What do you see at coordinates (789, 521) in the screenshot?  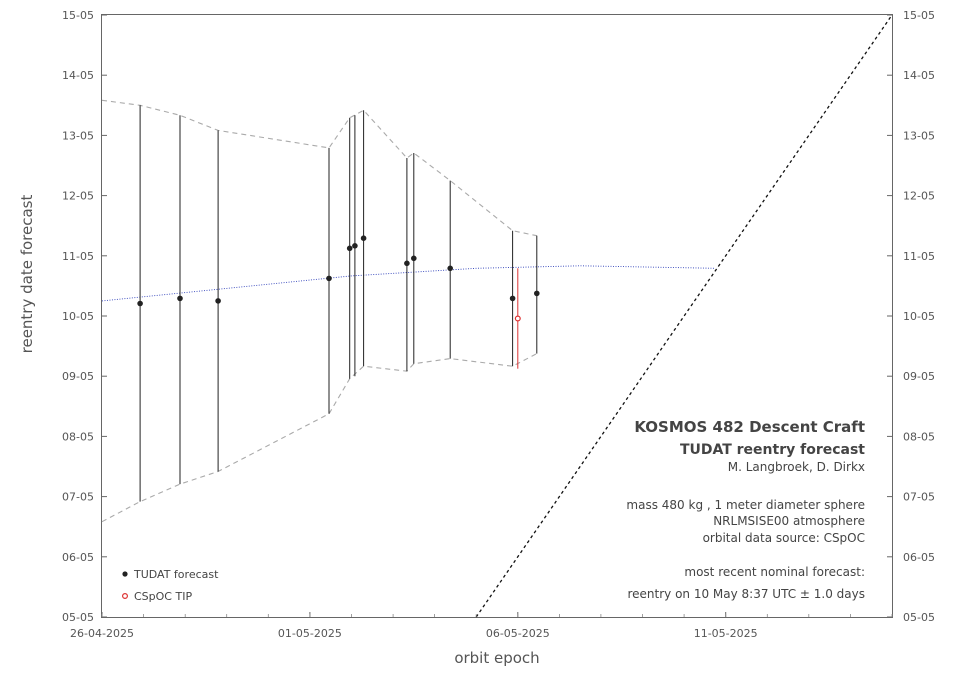 I see `annotation-atmosphere: NRLMSISE00 atmosphere` at bounding box center [789, 521].